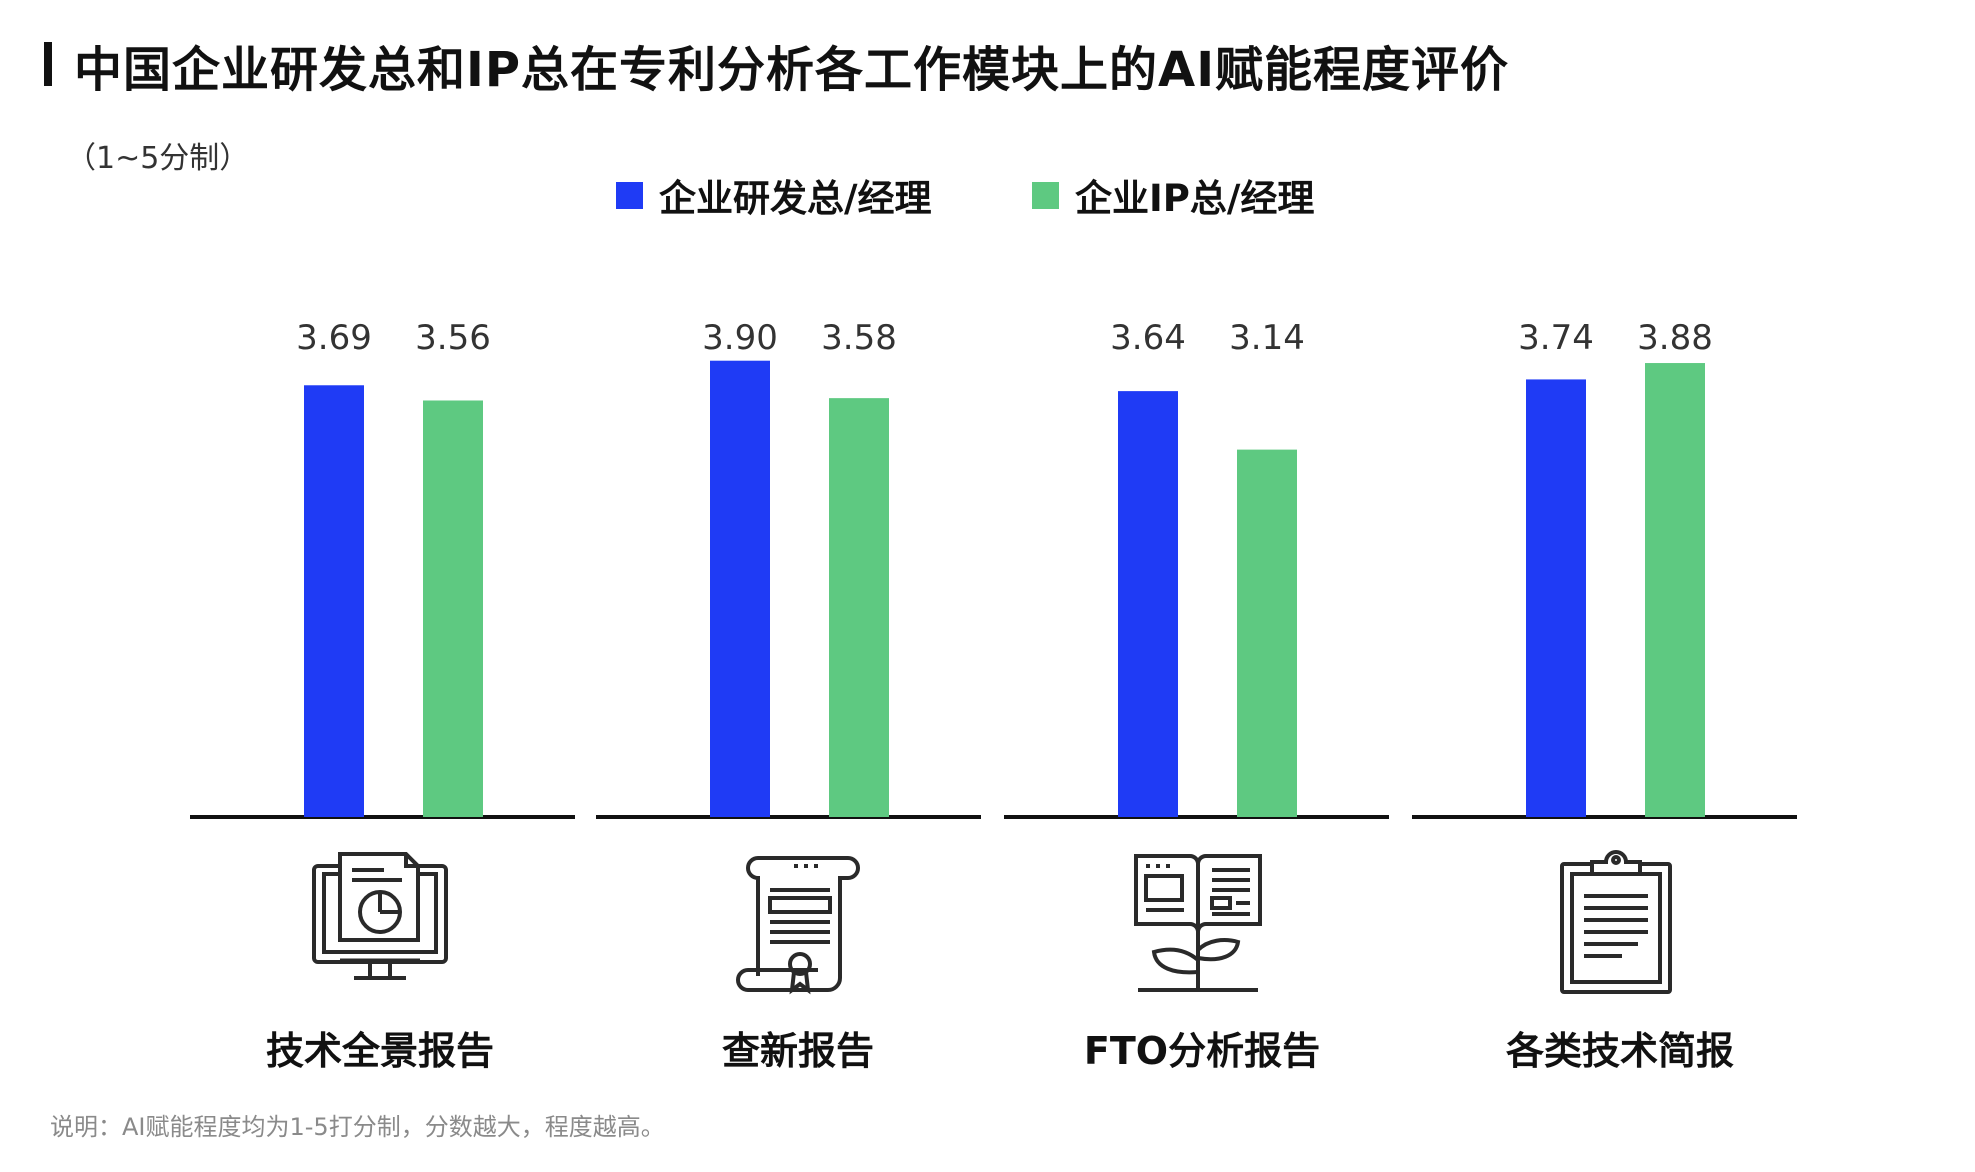  I want to click on value-label-ip-briefing: 3.88, so click(1675, 338).